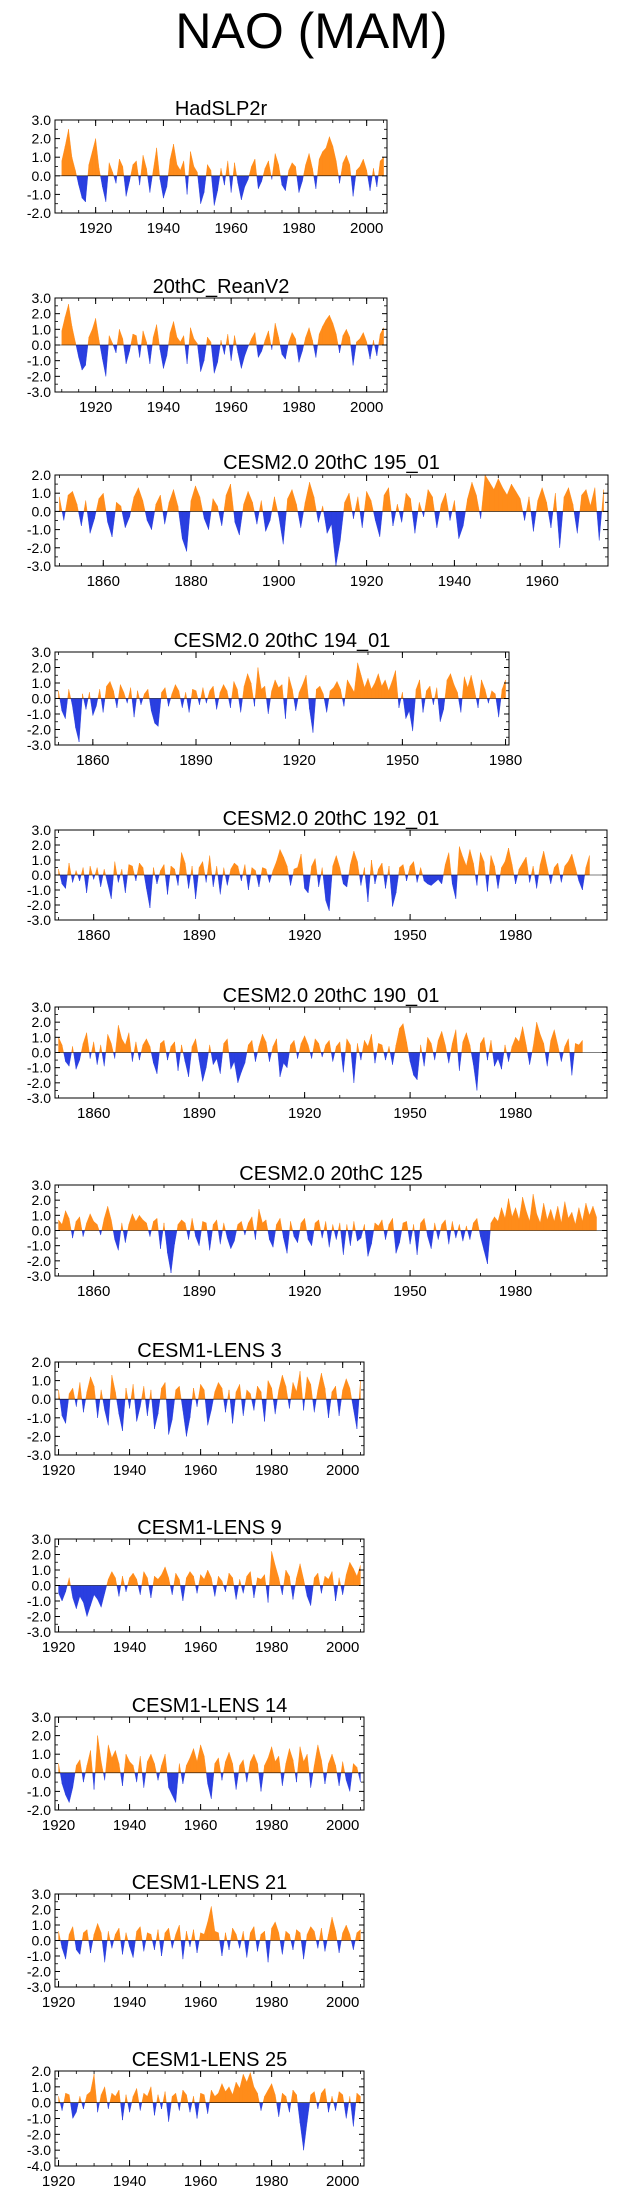 This screenshot has width=623, height=2198. I want to click on panel-title: CESM1-LENS 21, so click(210, 1883).